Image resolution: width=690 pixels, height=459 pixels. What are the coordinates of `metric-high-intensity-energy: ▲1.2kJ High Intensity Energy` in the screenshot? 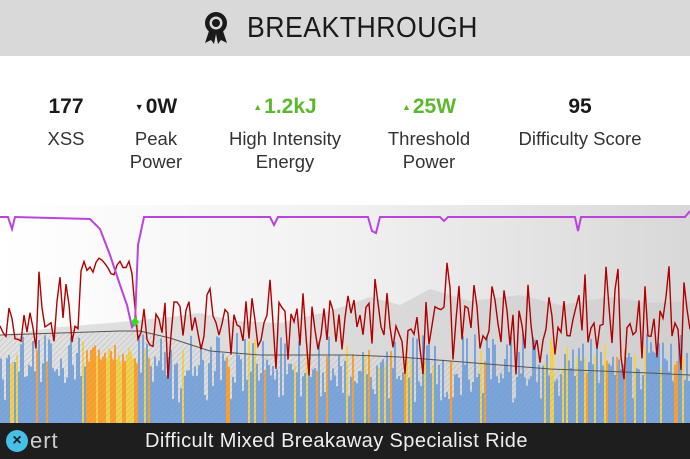 It's located at (285, 132).